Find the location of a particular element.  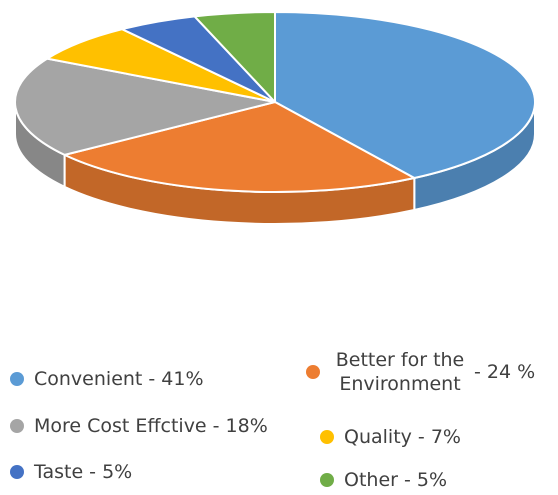

legend-item-other: Other - 5% is located at coordinates (383, 480).